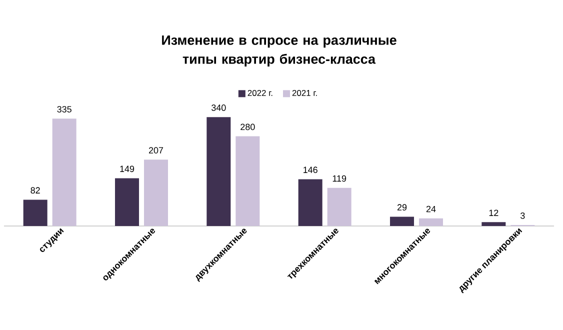 The height and width of the screenshot is (330, 563). I want to click on data-label: 3, so click(522, 215).